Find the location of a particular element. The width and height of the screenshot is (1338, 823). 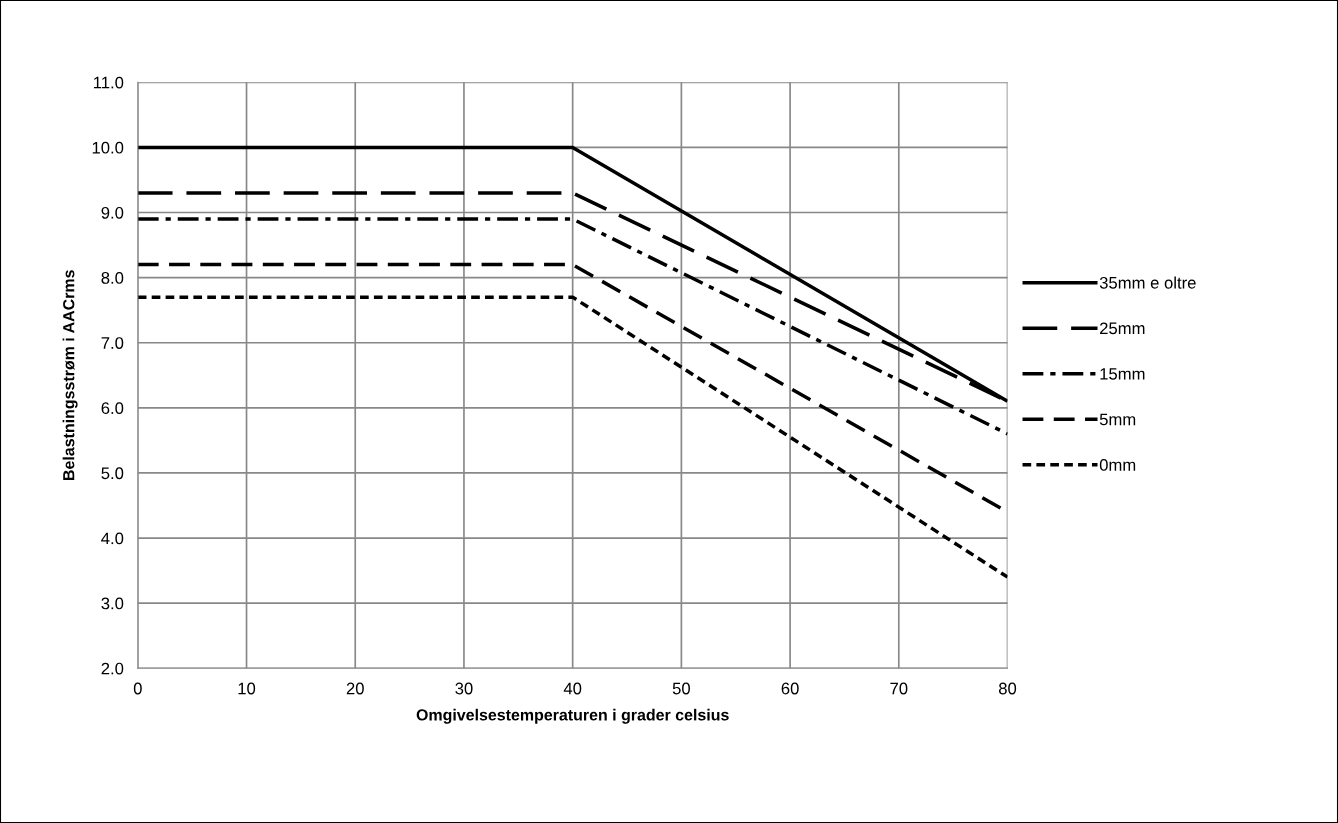

x-tick-label: 50 is located at coordinates (681, 688).